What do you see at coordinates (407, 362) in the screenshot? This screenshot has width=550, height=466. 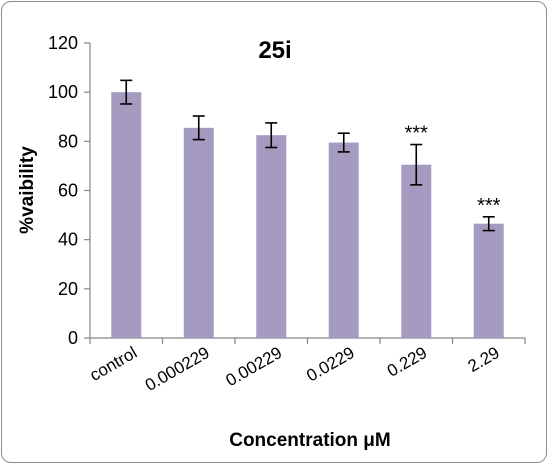 I see `x-tick-label: 0.229` at bounding box center [407, 362].